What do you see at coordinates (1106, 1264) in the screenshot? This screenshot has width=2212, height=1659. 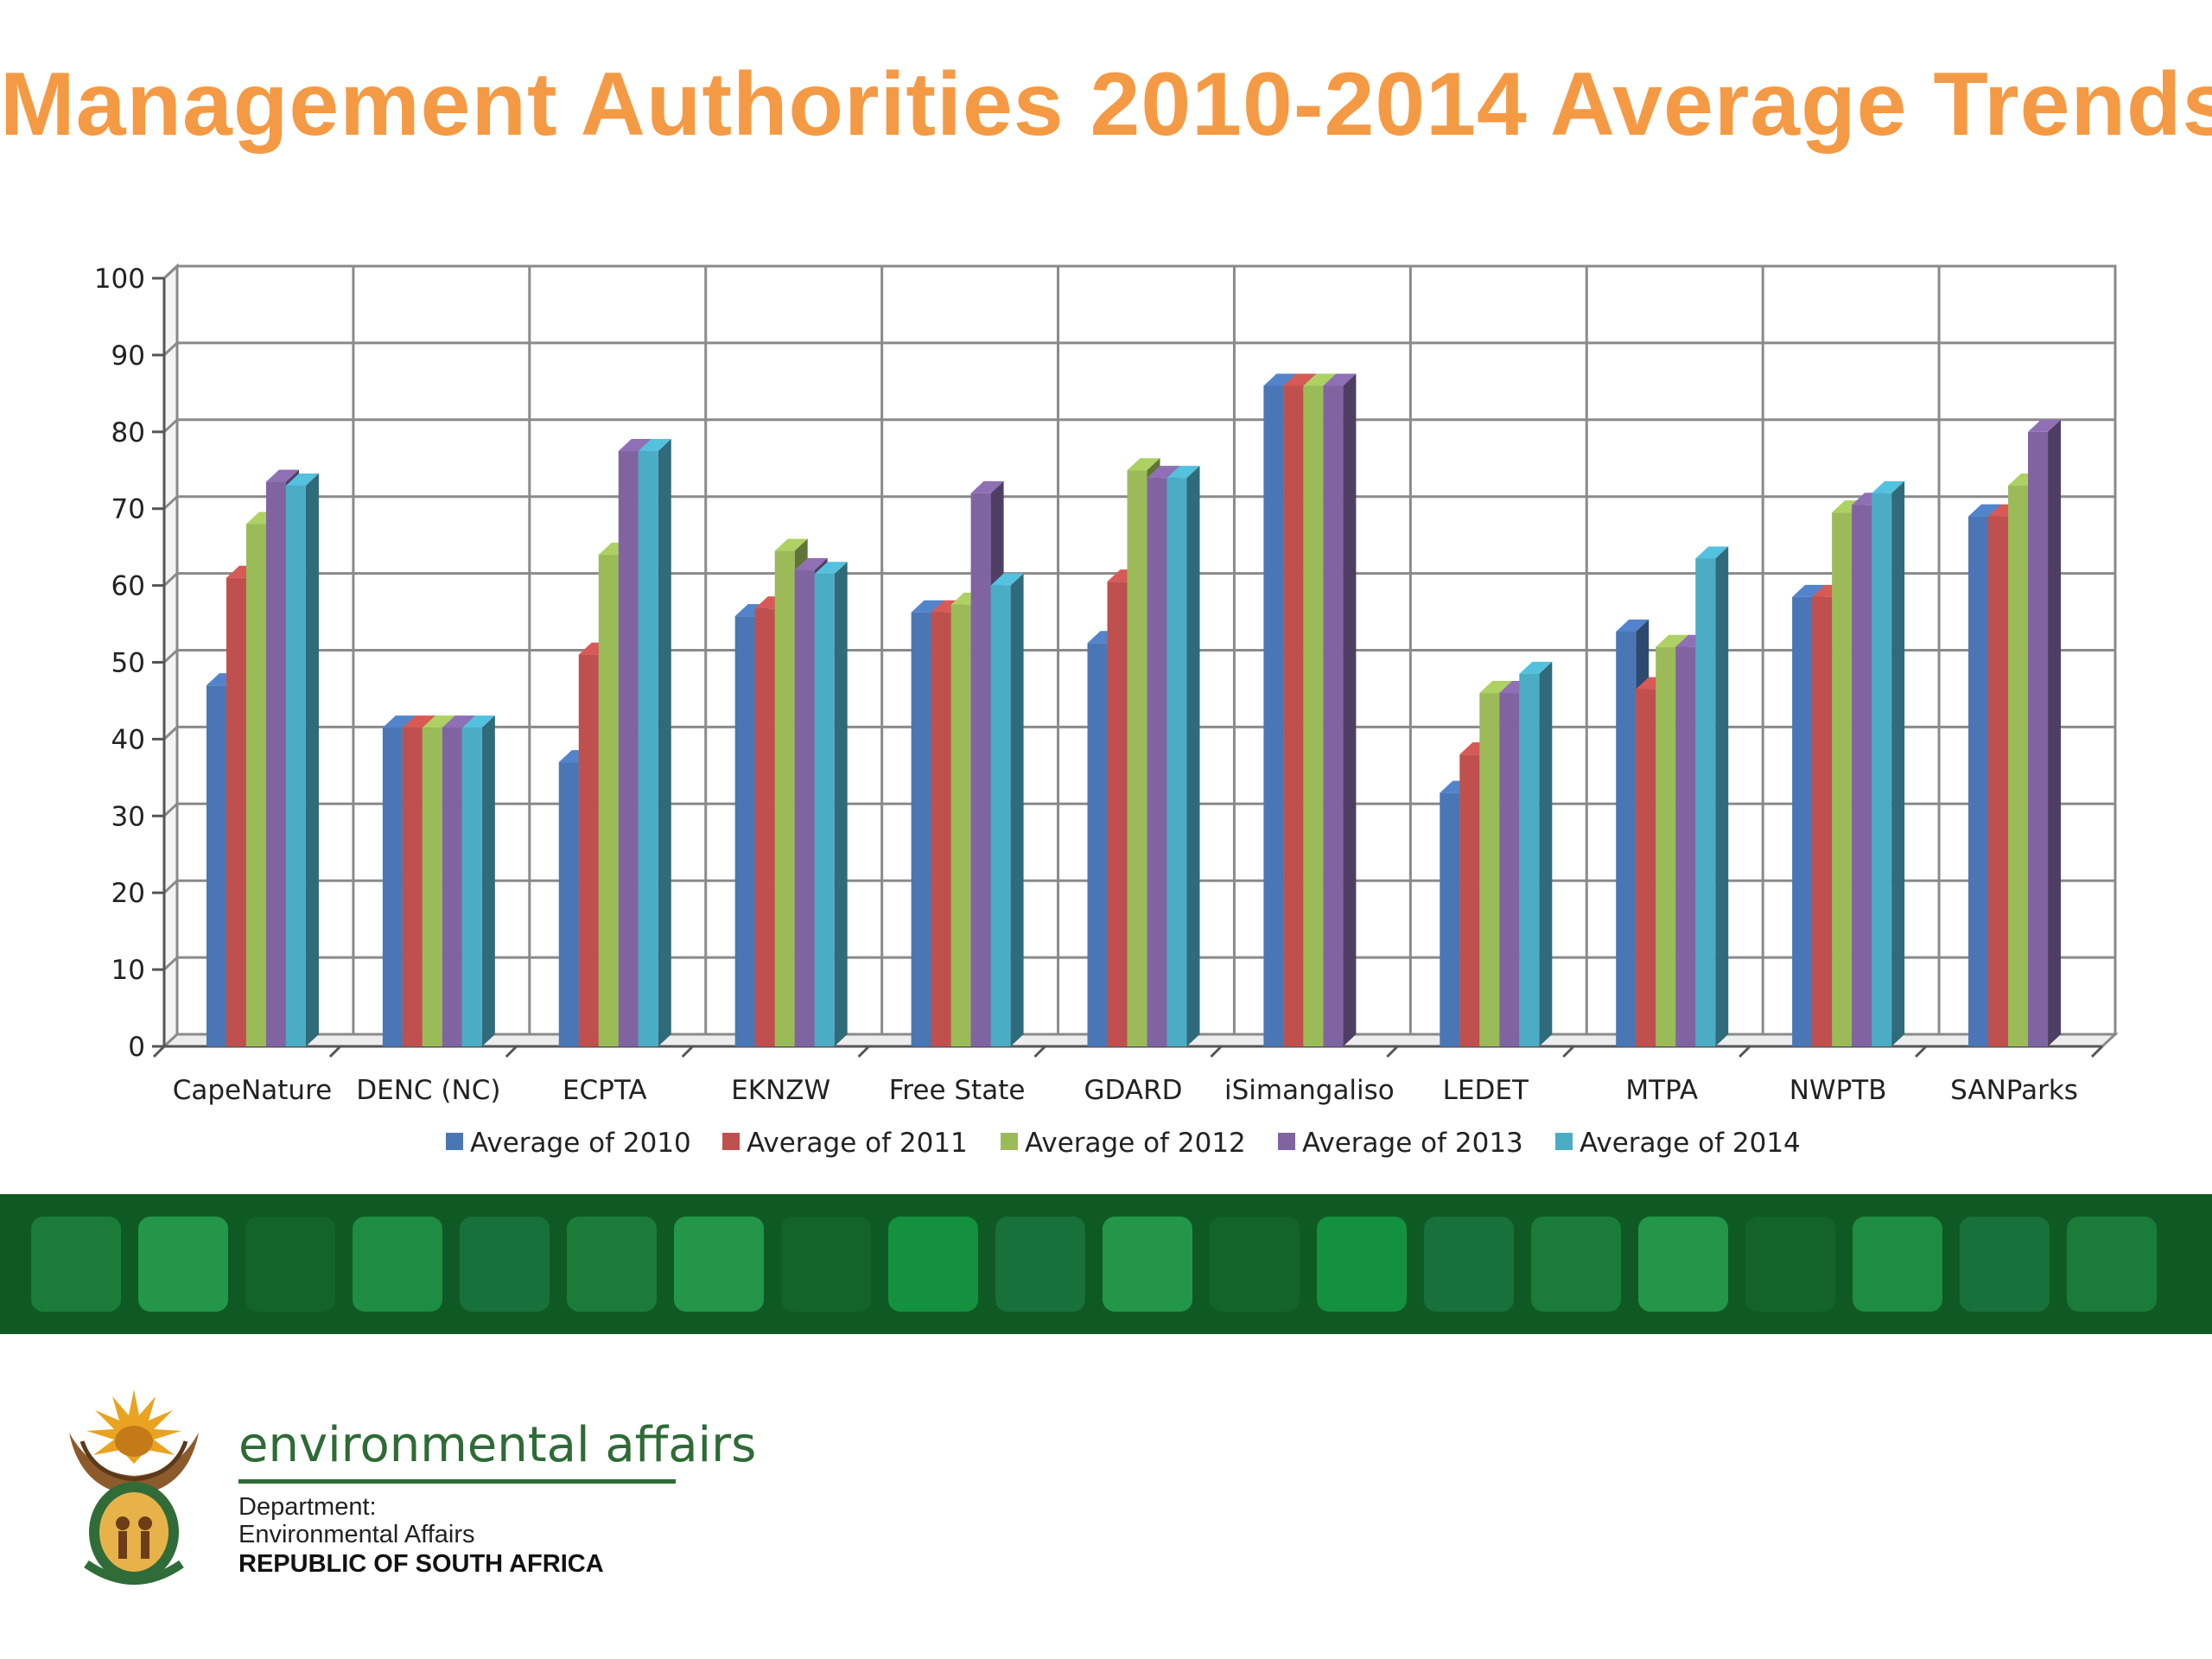 I see `decorative-green-band` at bounding box center [1106, 1264].